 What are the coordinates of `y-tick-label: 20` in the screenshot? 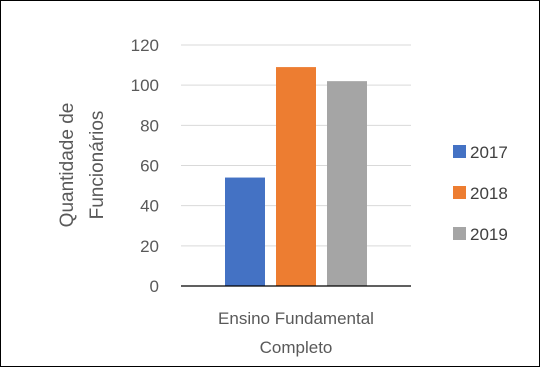 It's located at (149, 246).